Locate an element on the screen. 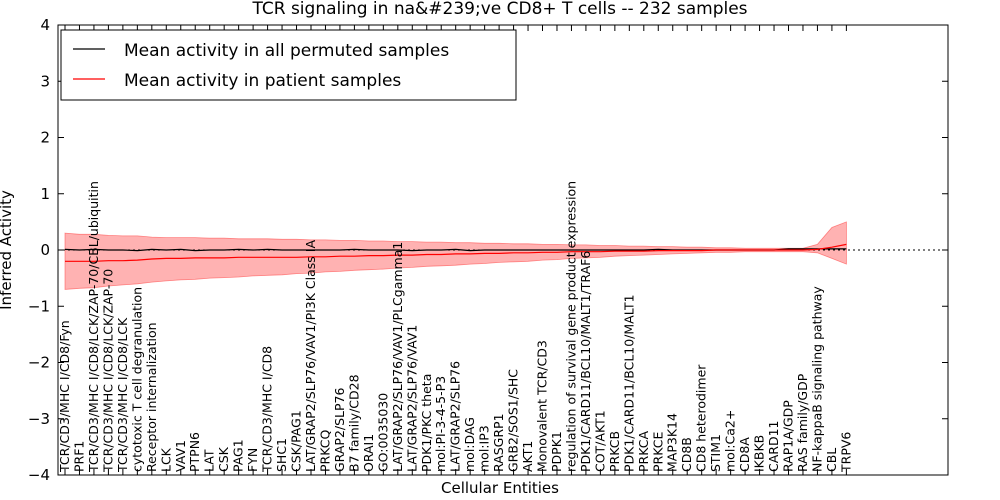  category-label: IKBKB is located at coordinates (759, 453).